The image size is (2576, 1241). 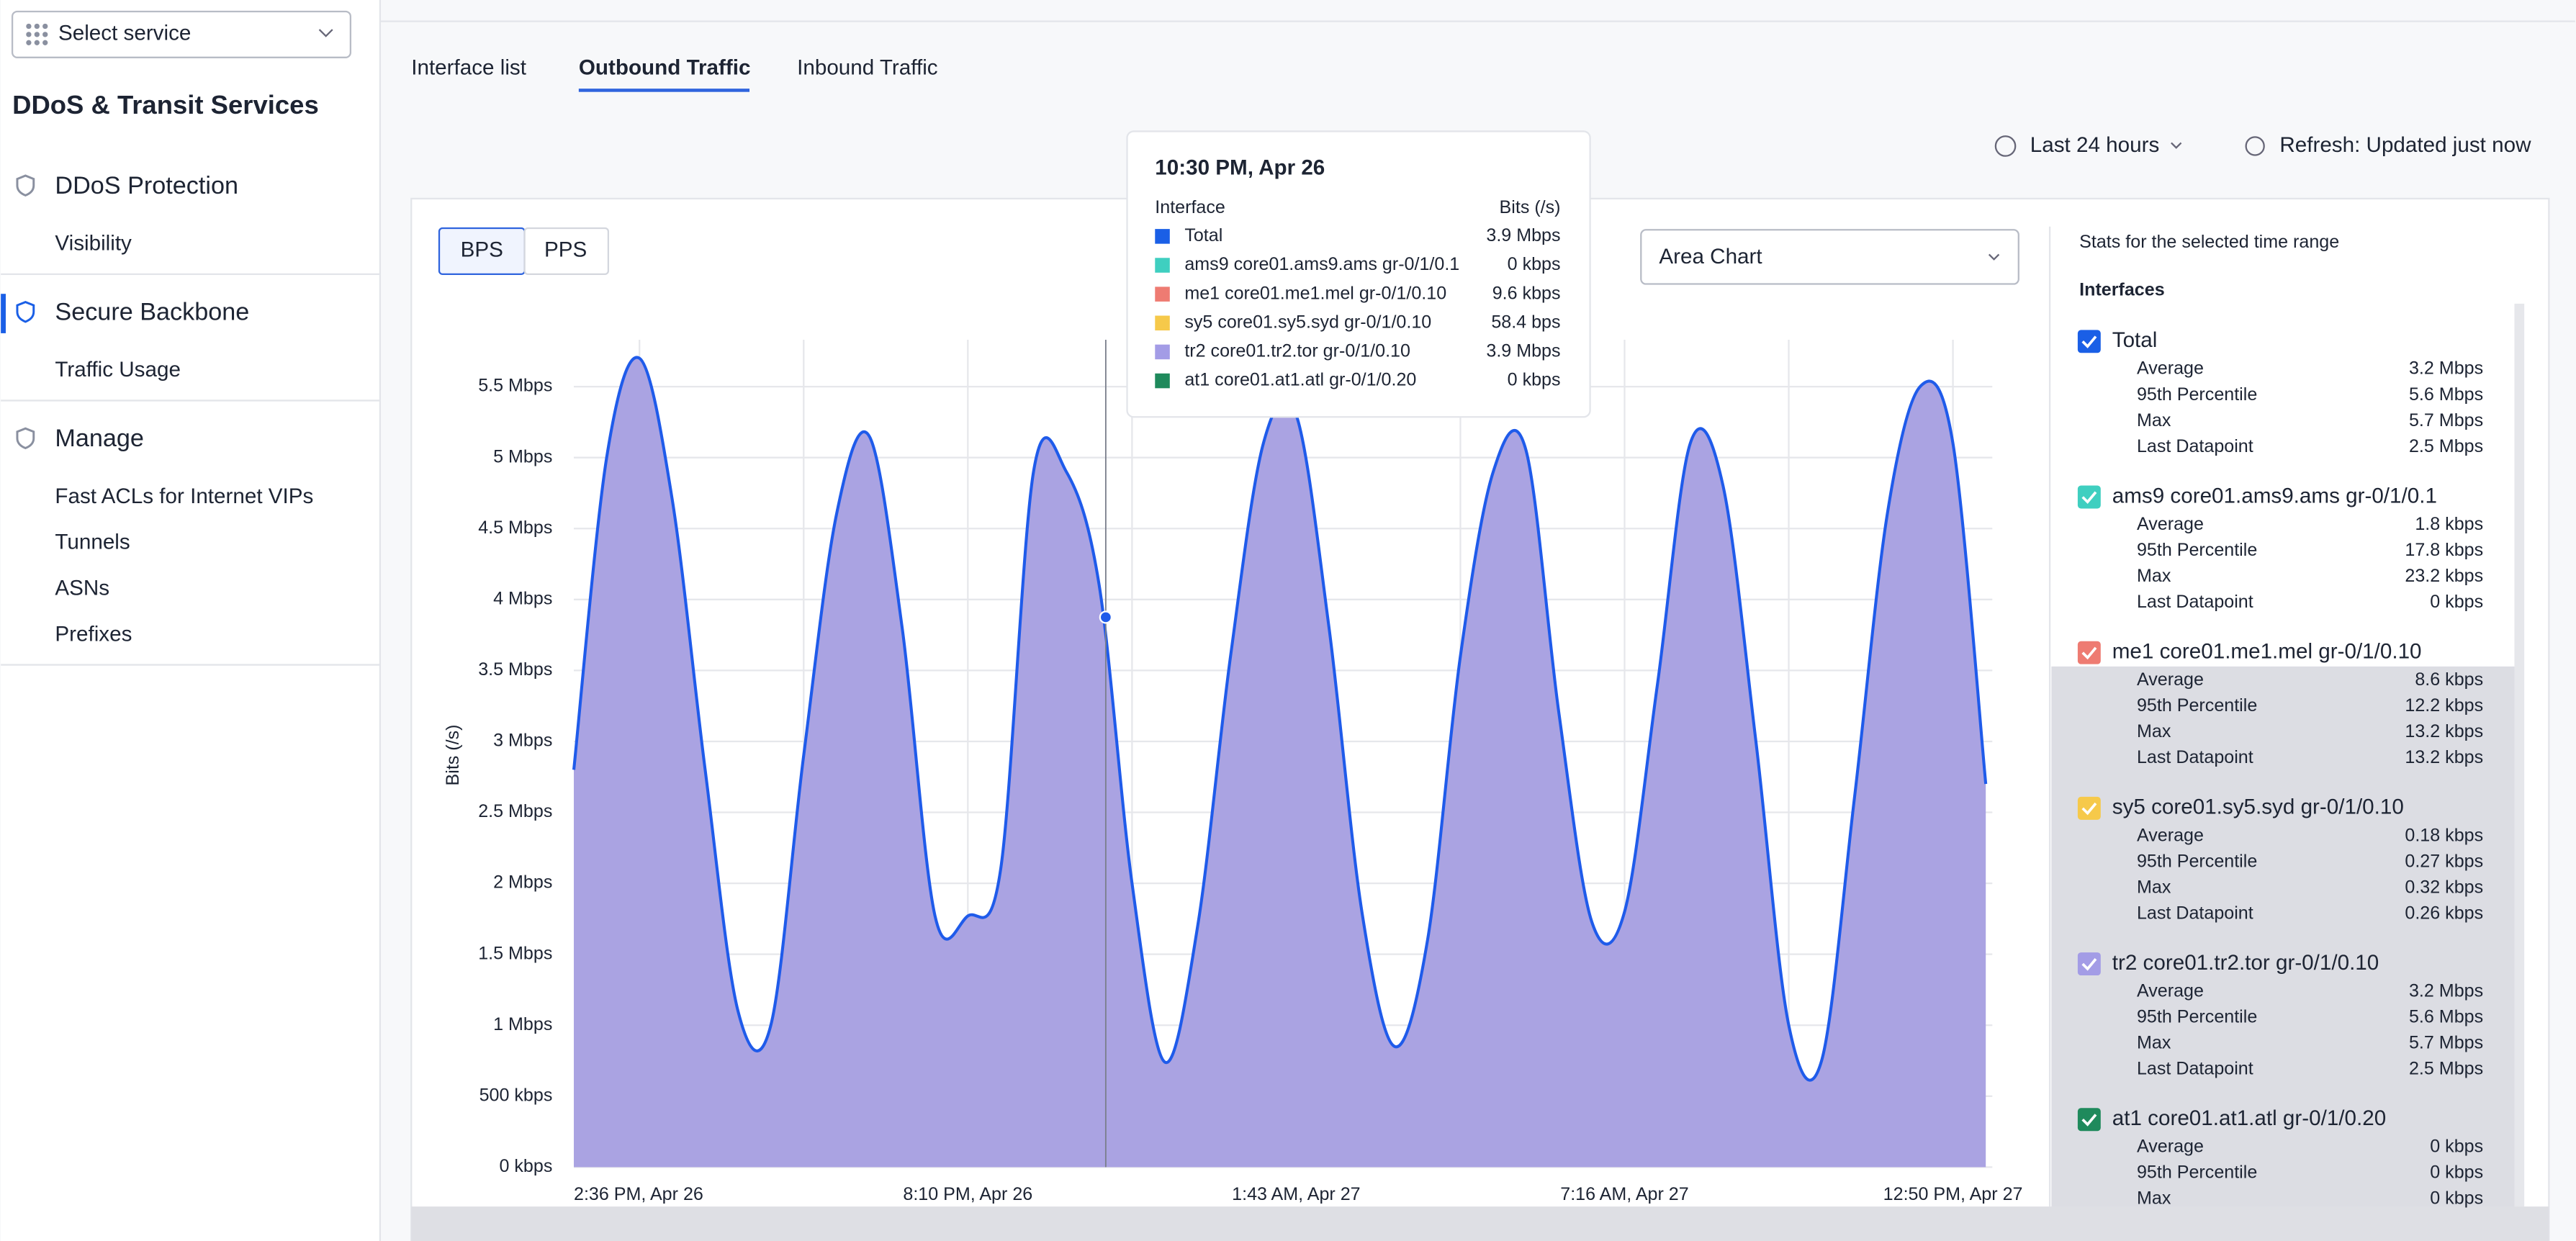 What do you see at coordinates (2444, 861) in the screenshot?
I see `stat-value: 0.27 kbps` at bounding box center [2444, 861].